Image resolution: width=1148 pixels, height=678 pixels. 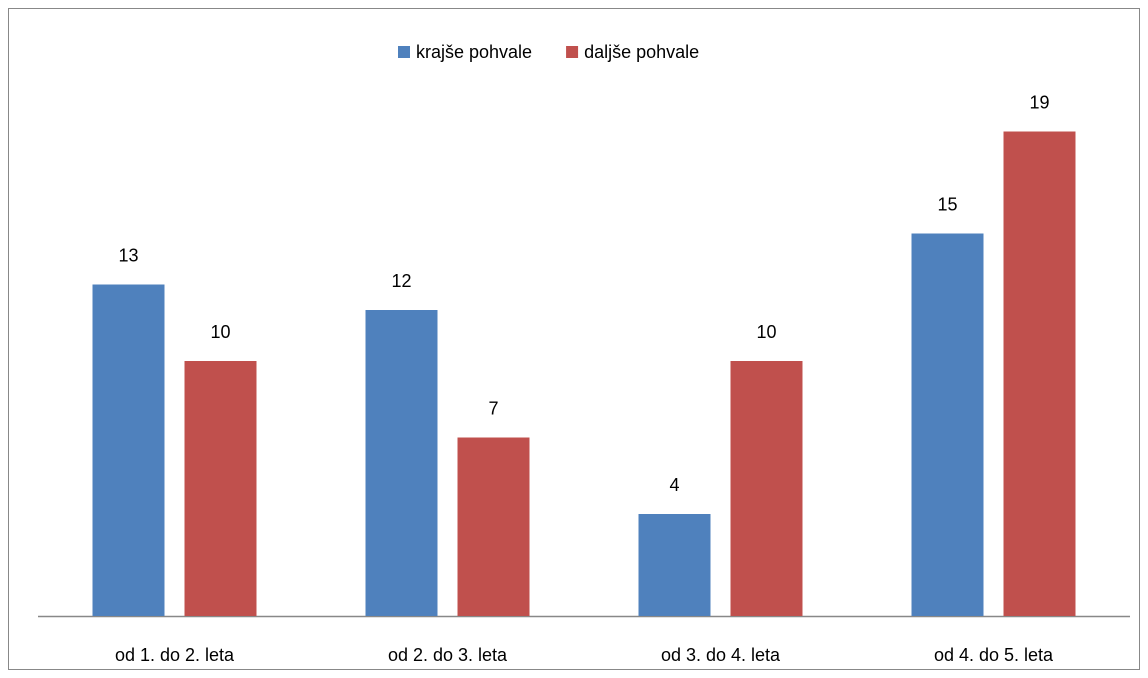 I want to click on legend-label: krajše pohvale, so click(x=474, y=52).